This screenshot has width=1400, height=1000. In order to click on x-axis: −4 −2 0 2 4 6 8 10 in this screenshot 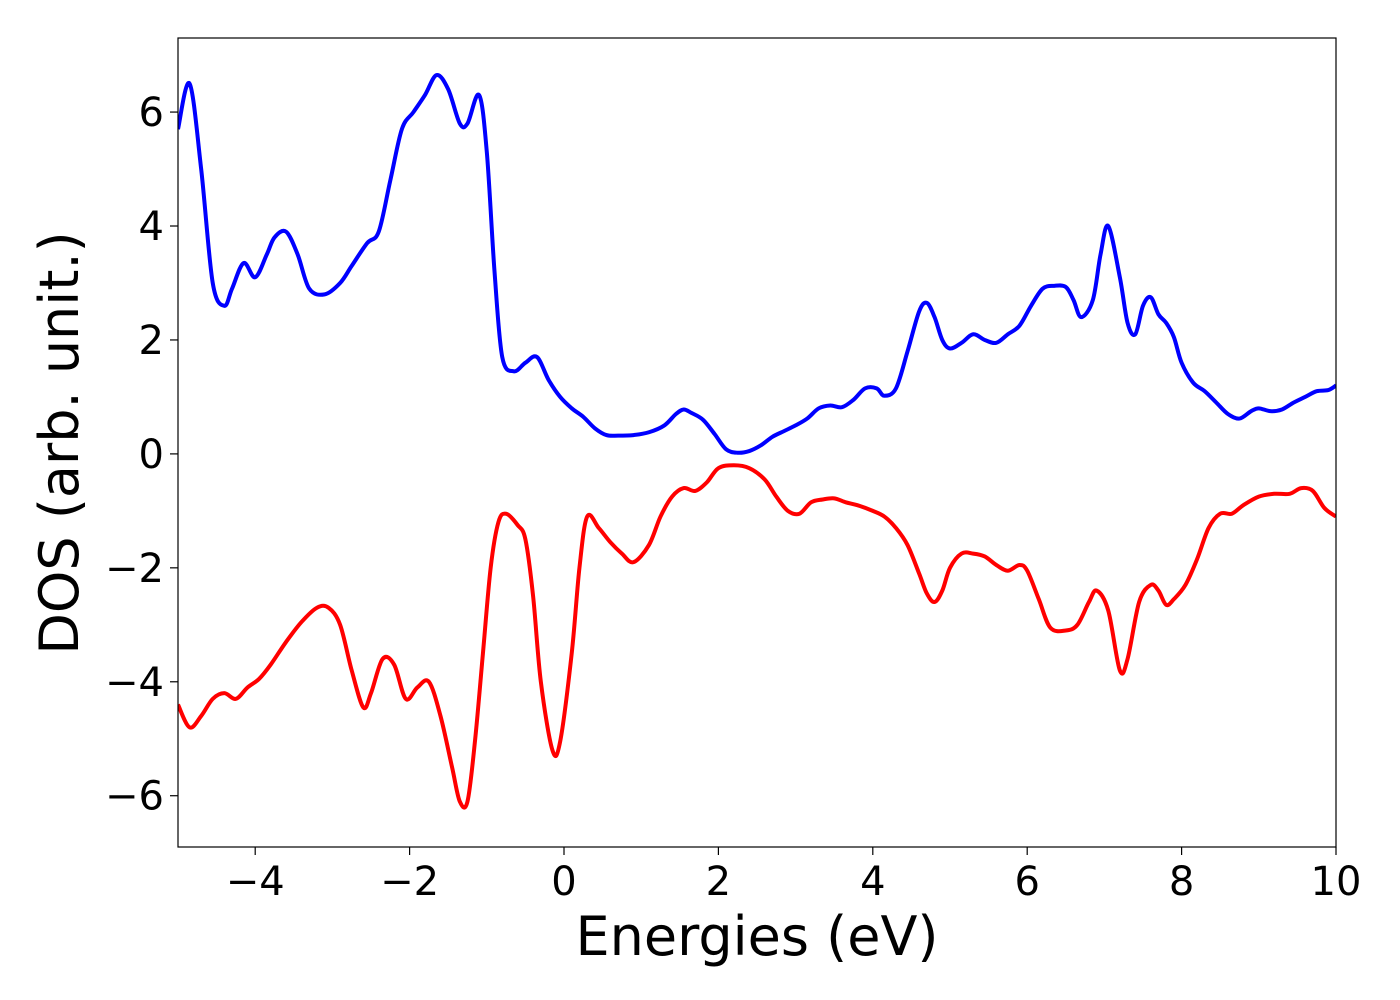, I will do `click(794, 876)`.